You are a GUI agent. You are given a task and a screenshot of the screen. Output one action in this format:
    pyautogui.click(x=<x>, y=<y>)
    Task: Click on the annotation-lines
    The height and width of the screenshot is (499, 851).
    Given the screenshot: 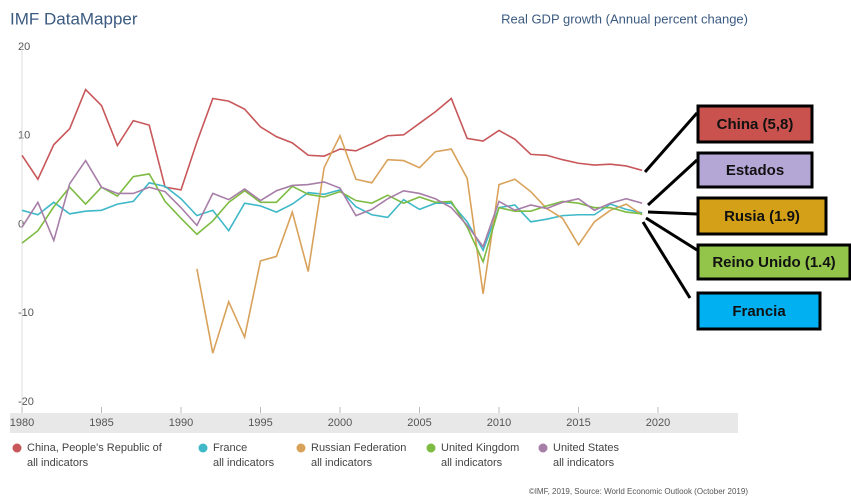 What is the action you would take?
    pyautogui.click(x=670, y=205)
    